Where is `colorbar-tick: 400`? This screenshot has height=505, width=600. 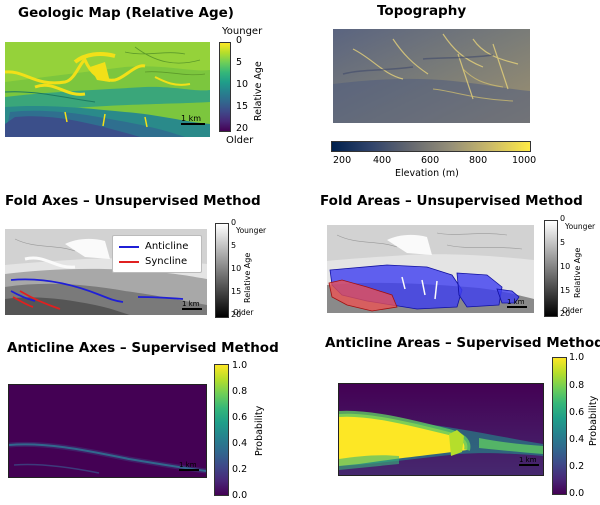
colorbar-tick: 400 is located at coordinates (382, 160).